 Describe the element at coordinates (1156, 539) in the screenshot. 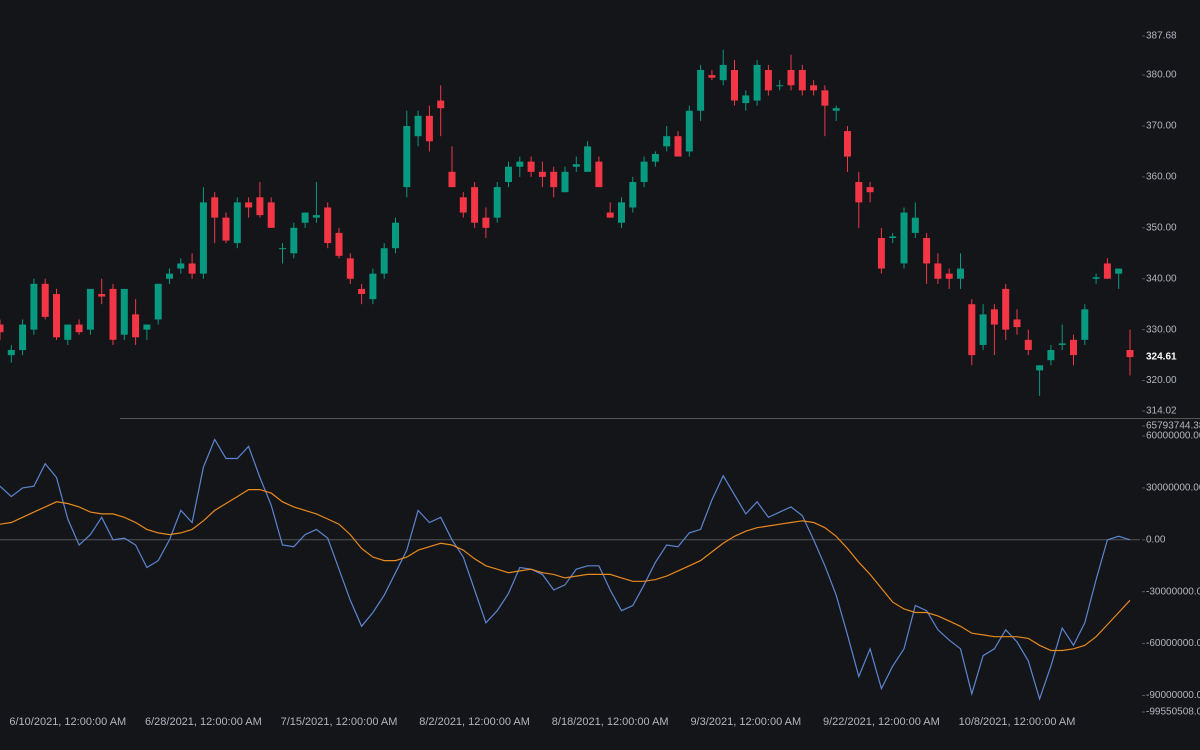

I see `y-tick-label: 0.00` at that location.